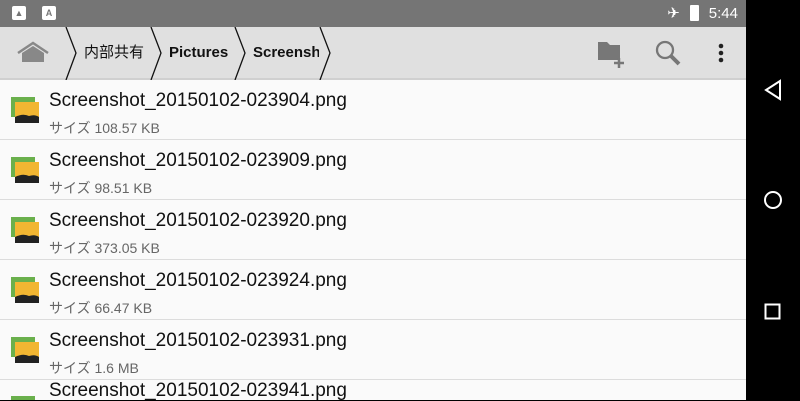 This screenshot has width=800, height=401. I want to click on file-name: Screenshot_20150102-023904.png, so click(198, 100).